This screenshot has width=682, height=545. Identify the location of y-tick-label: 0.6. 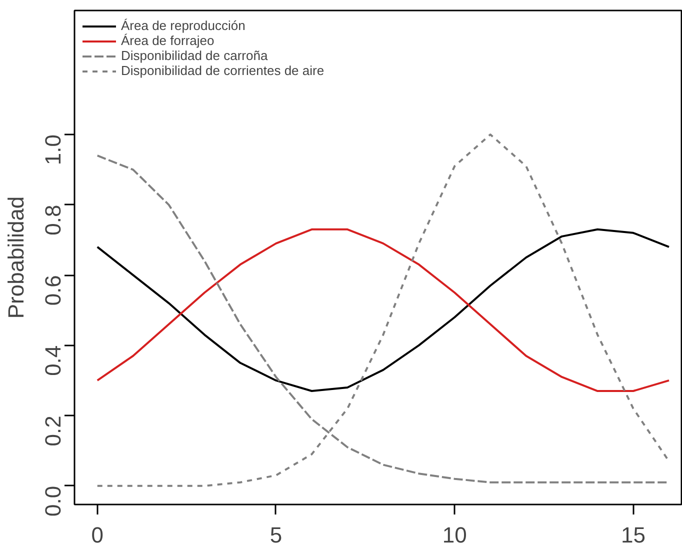
(53, 290).